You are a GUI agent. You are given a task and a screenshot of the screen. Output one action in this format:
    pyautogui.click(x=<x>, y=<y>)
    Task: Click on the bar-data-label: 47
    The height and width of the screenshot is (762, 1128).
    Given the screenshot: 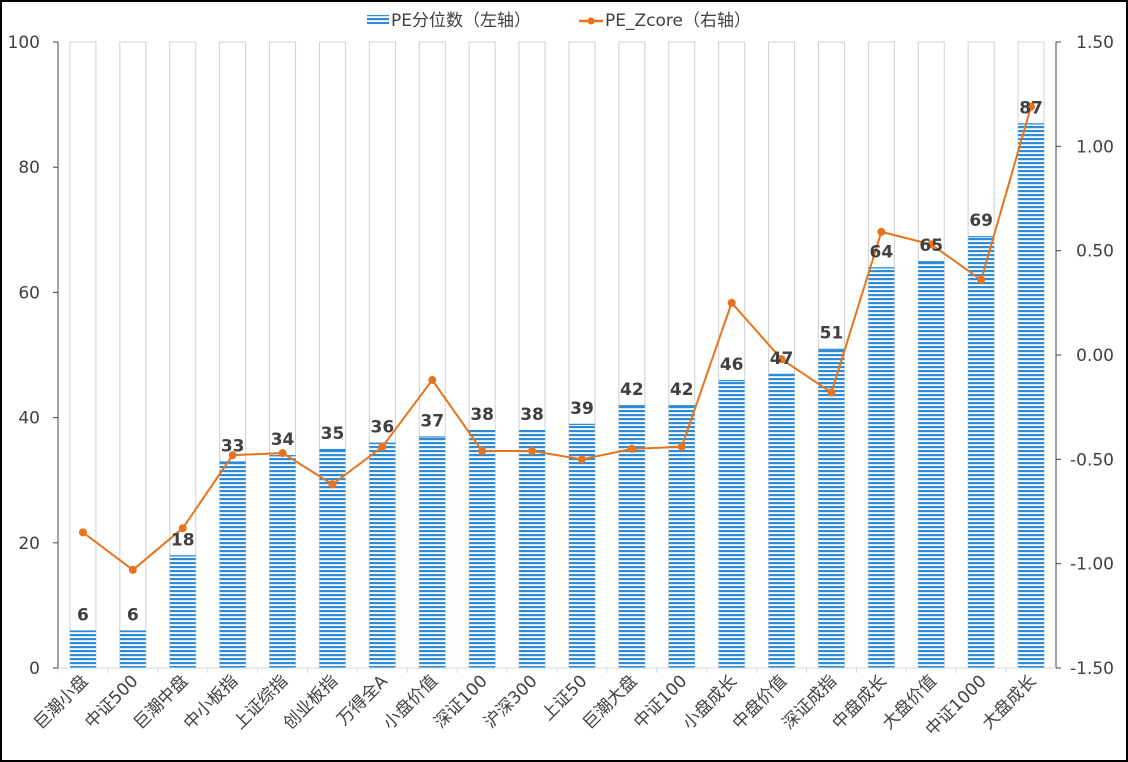 What is the action you would take?
    pyautogui.click(x=782, y=359)
    